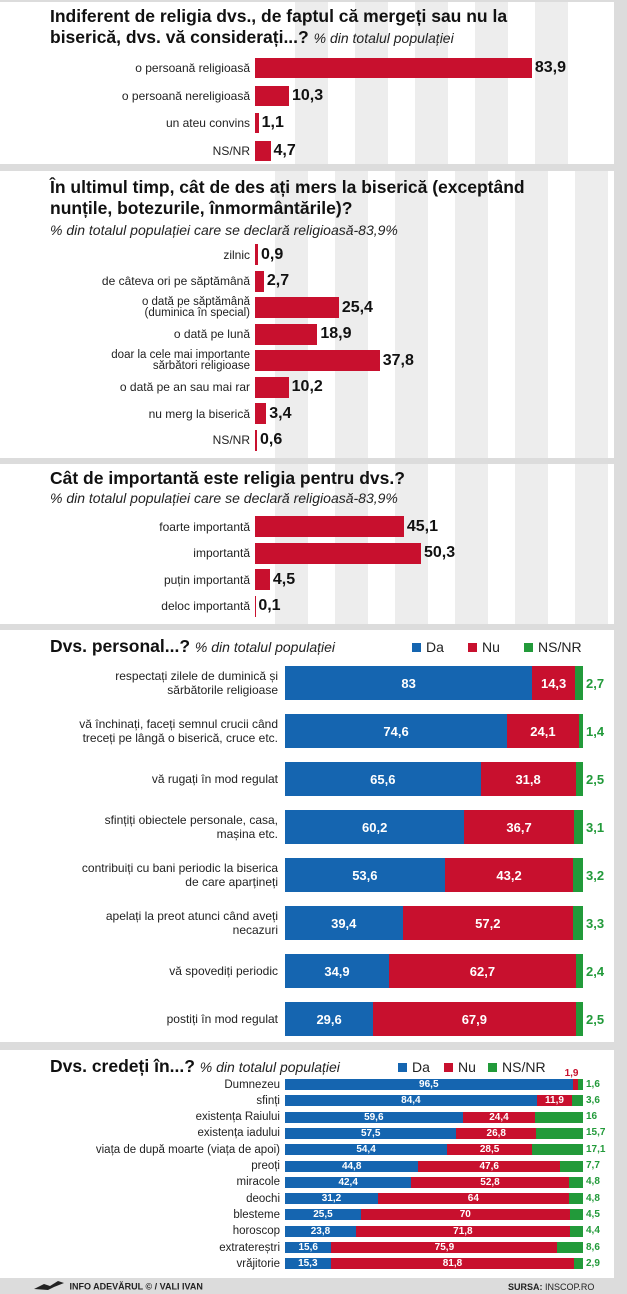 The image size is (627, 1294). I want to click on category-label: vrăjitorie, so click(258, 1263).